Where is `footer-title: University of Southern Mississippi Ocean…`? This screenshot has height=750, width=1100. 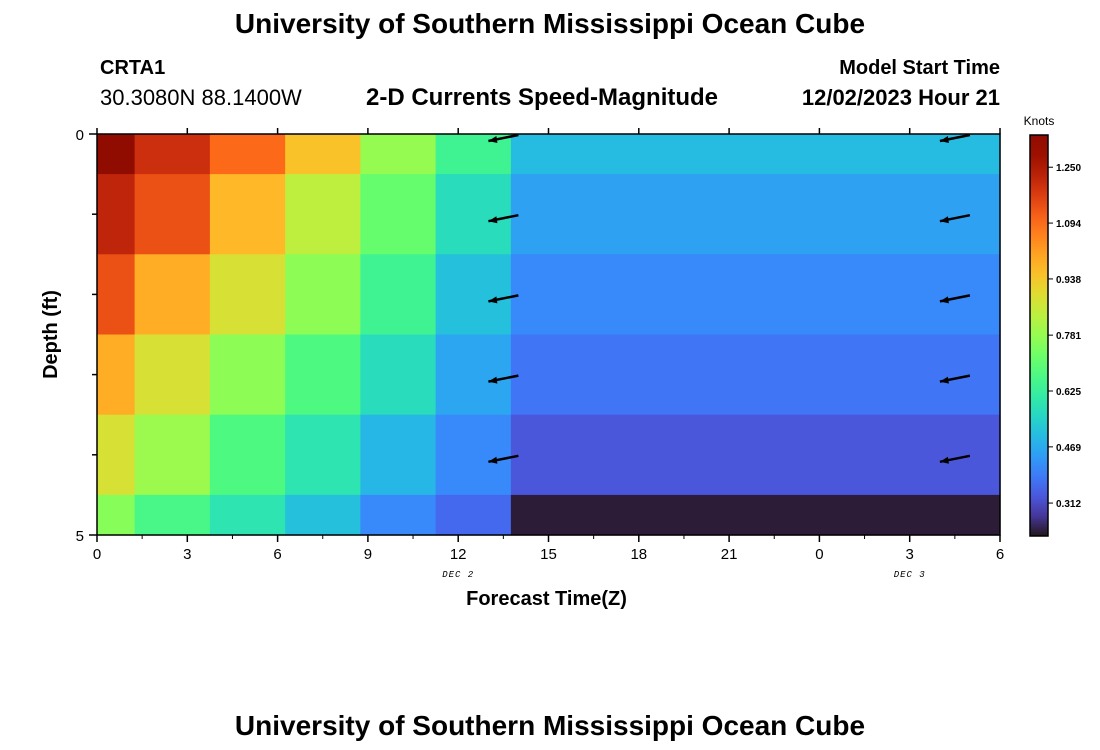
footer-title: University of Southern Mississippi Ocean… is located at coordinates (550, 725).